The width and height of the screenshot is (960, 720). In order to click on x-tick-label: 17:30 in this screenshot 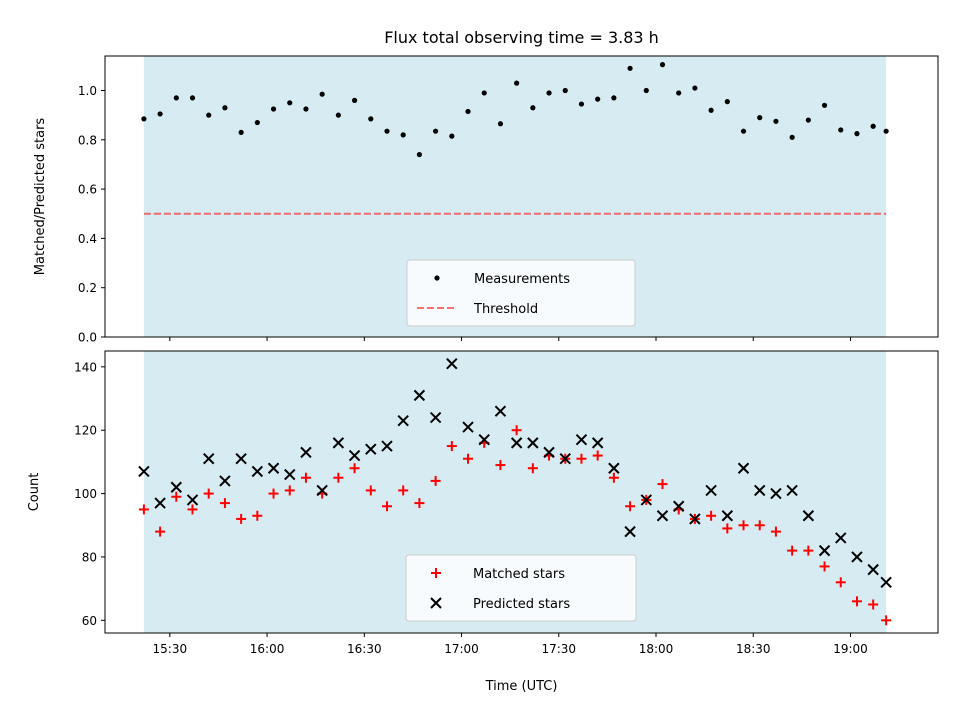, I will do `click(558, 649)`.